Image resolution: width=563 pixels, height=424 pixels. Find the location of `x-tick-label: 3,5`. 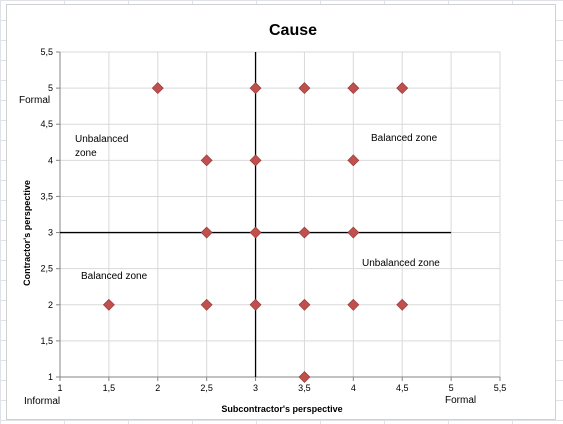

x-tick-label: 3,5 is located at coordinates (304, 388).